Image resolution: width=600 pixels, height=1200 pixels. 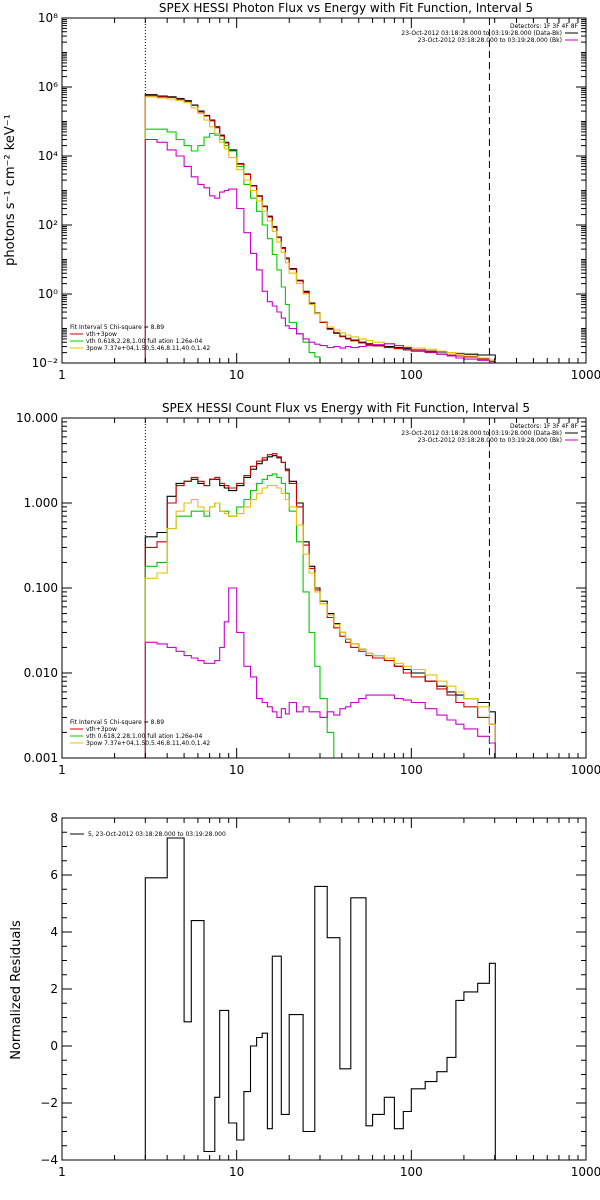 I want to click on y-tick-label: 4, so click(x=54, y=932).